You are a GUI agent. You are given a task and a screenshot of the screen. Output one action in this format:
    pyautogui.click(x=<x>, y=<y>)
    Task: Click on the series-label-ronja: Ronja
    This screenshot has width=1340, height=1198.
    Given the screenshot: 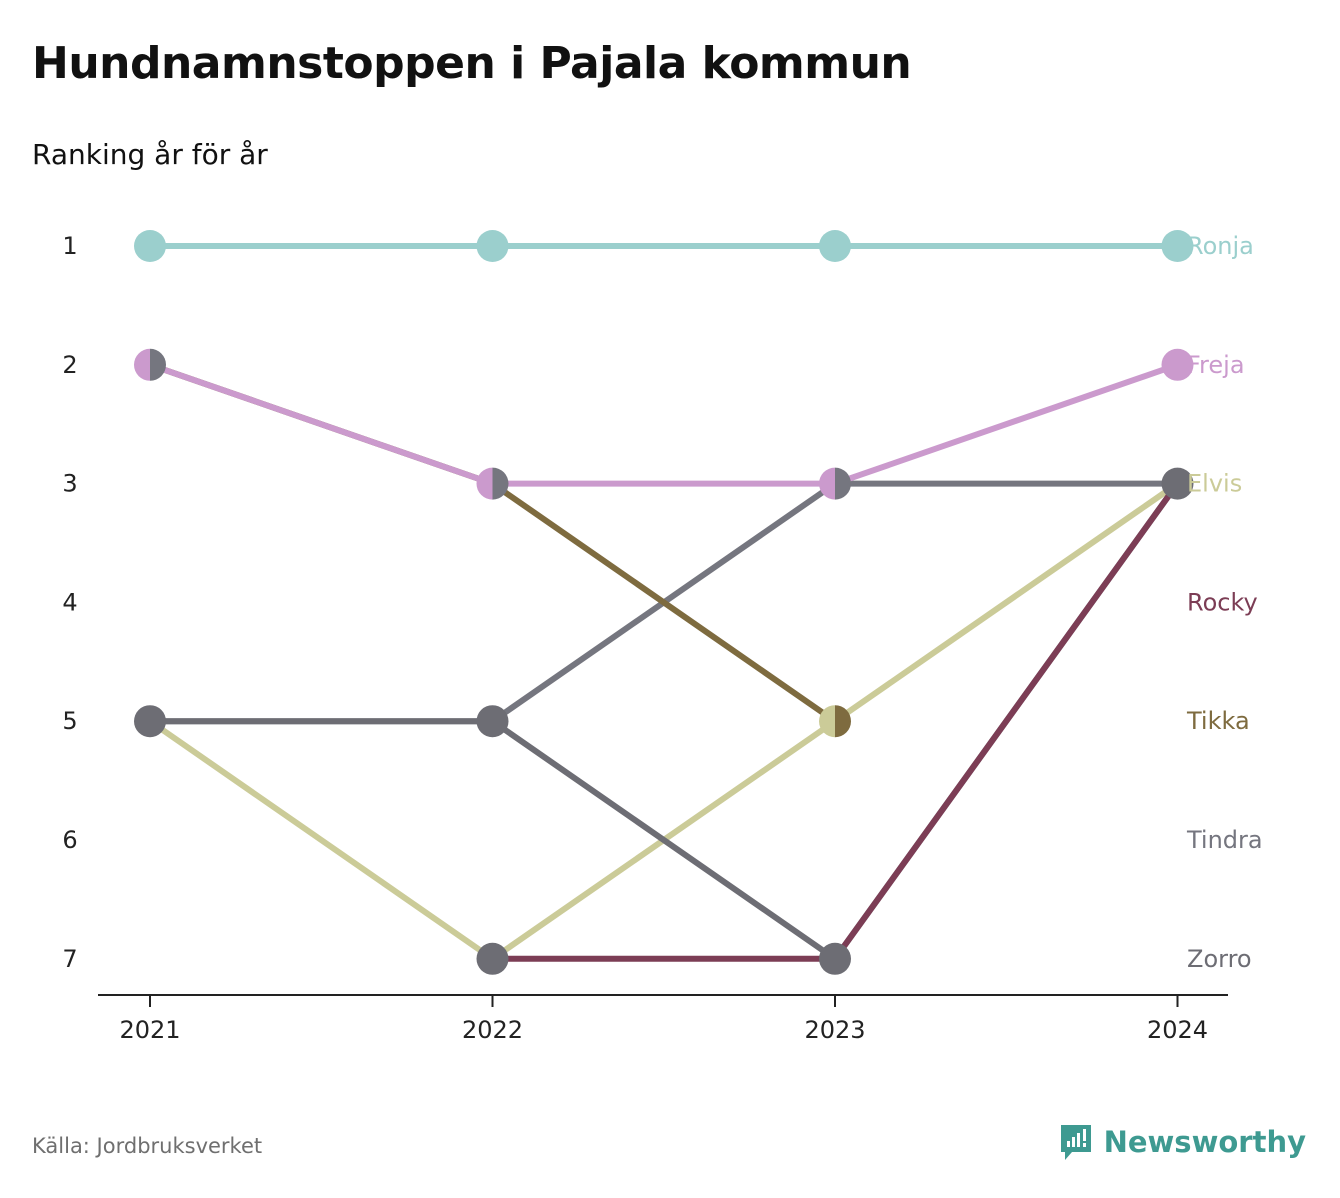 What is the action you would take?
    pyautogui.click(x=1220, y=246)
    